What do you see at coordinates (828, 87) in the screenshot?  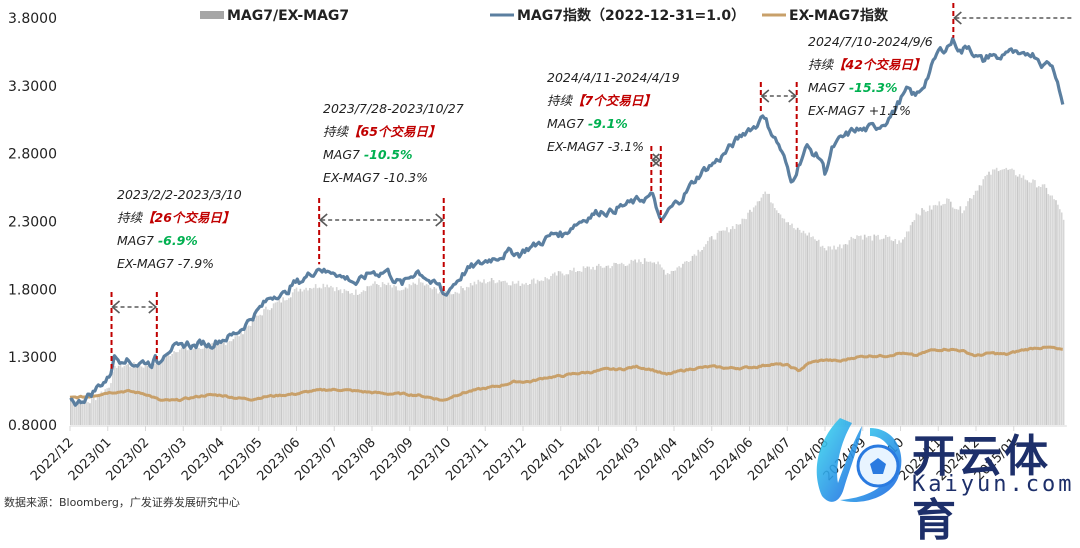 I see `mag7-label: MAG7` at bounding box center [828, 87].